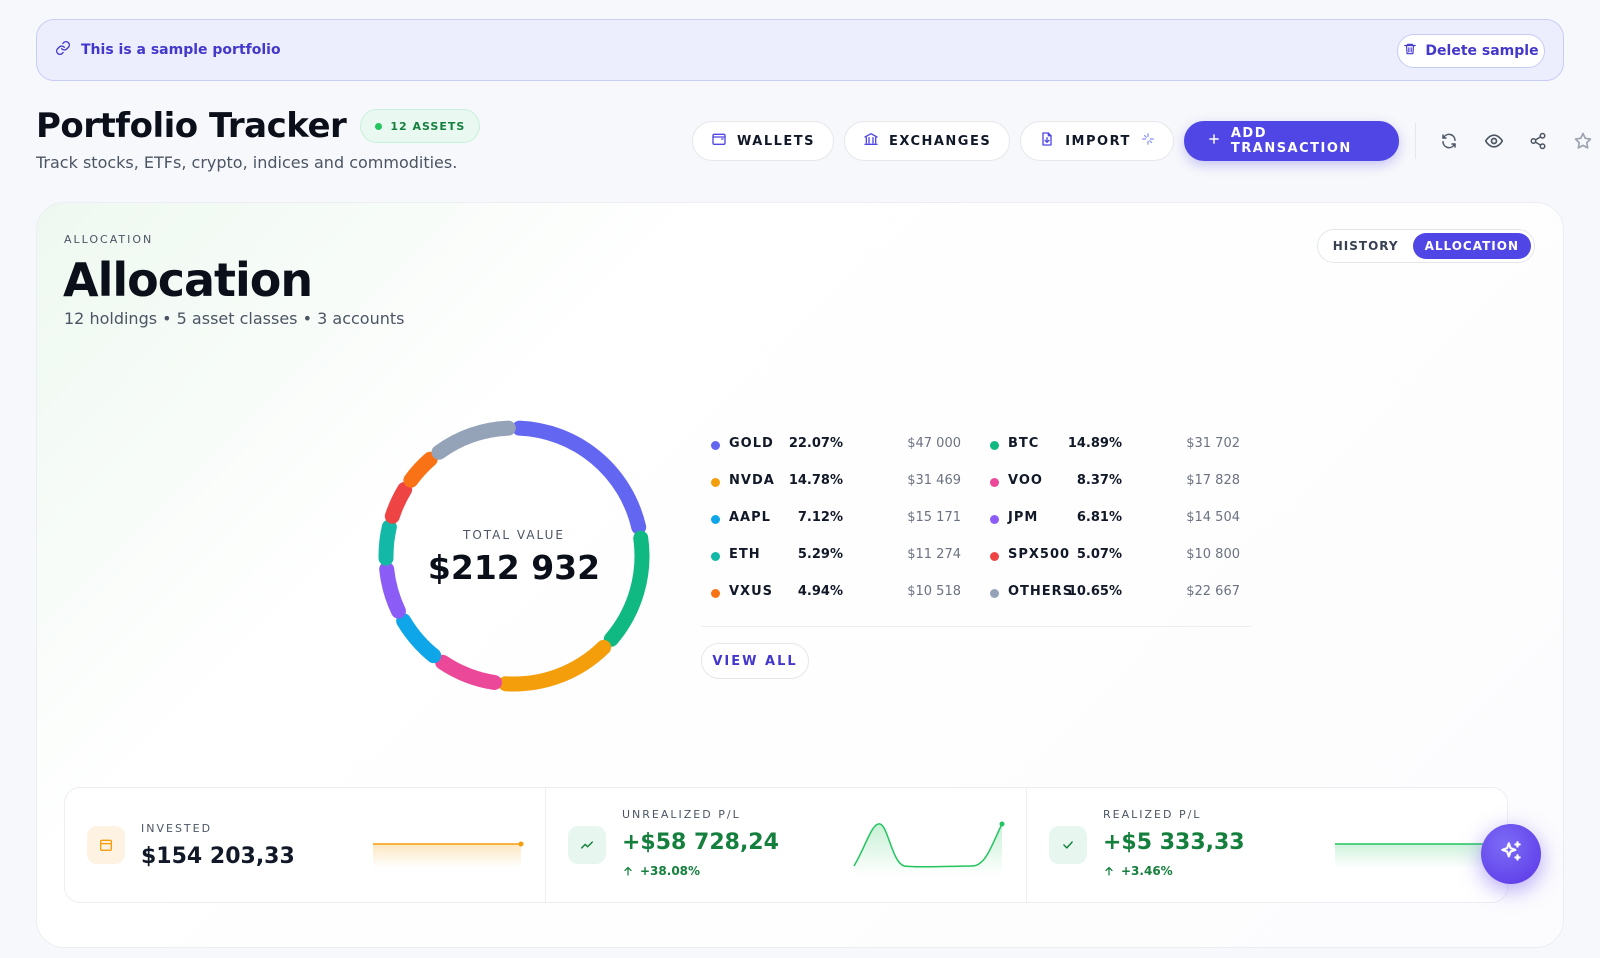  What do you see at coordinates (1099, 517) in the screenshot?
I see `legend-percent: 6.81%` at bounding box center [1099, 517].